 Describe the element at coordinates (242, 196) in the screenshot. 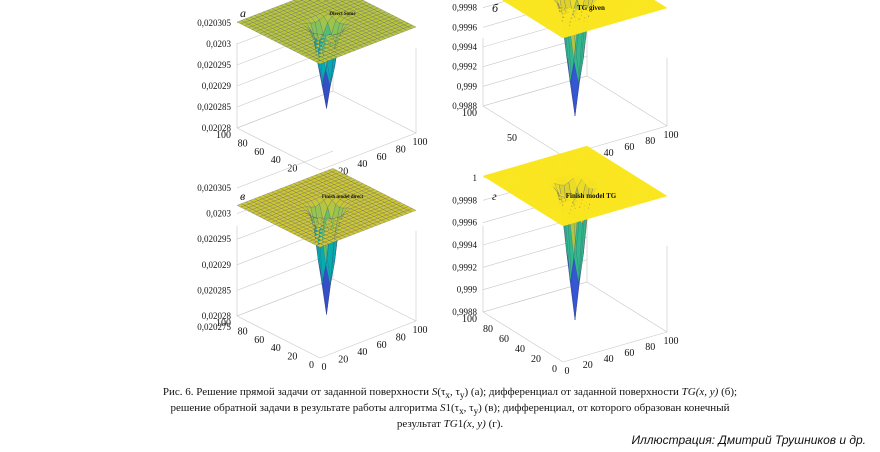

I see `panel-letter: в` at that location.